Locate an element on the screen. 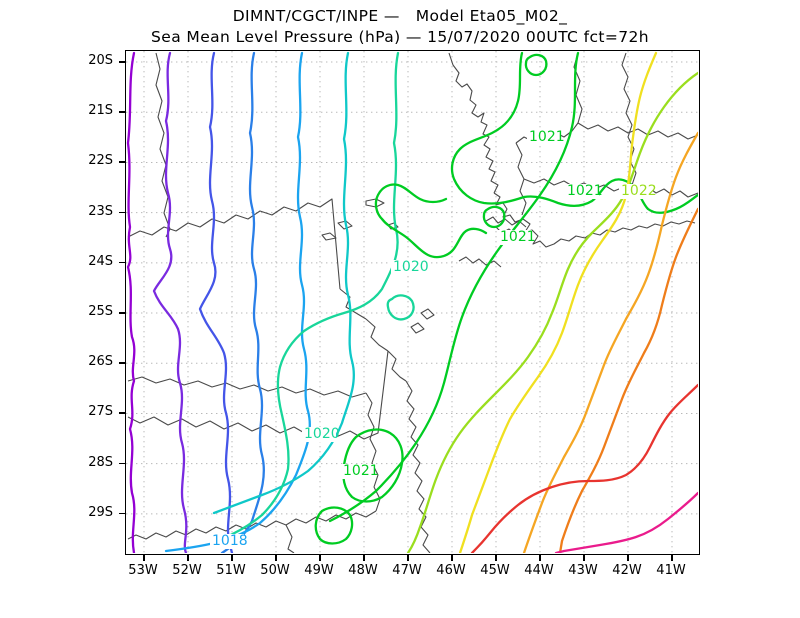  y-axis-tick-label: 25S is located at coordinates (100, 312).